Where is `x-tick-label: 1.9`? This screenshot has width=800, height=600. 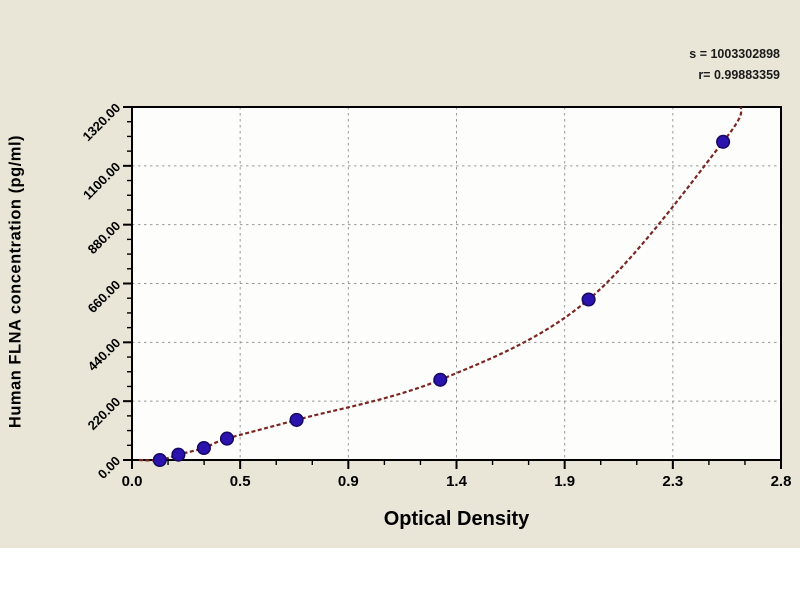 x-tick-label: 1.9 is located at coordinates (565, 481).